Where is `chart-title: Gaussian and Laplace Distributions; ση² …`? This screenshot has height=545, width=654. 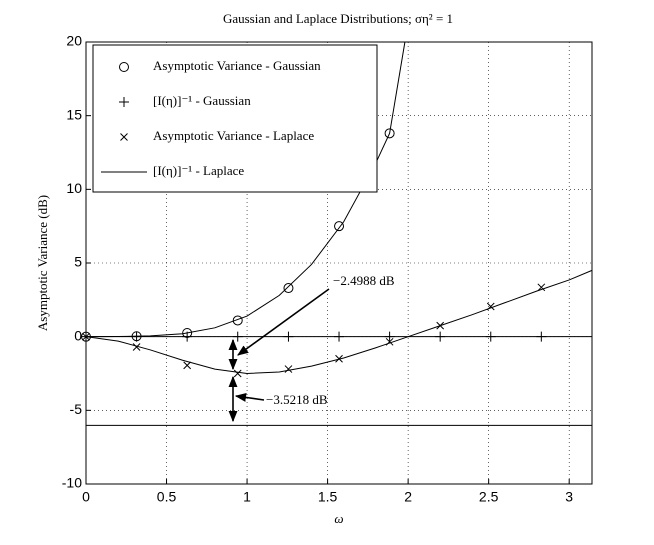 chart-title: Gaussian and Laplace Distributions; ση² … is located at coordinates (338, 18).